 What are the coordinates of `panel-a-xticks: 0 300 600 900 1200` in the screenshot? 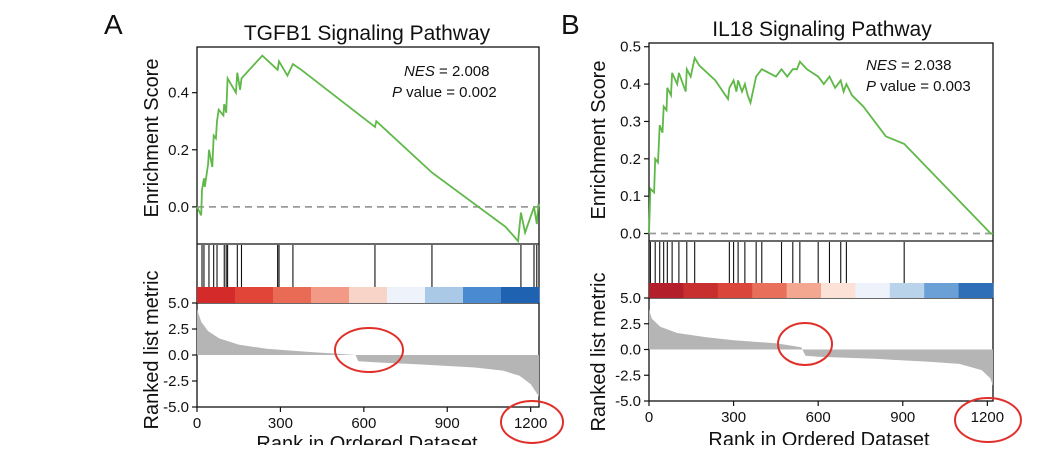 It's located at (370, 419).